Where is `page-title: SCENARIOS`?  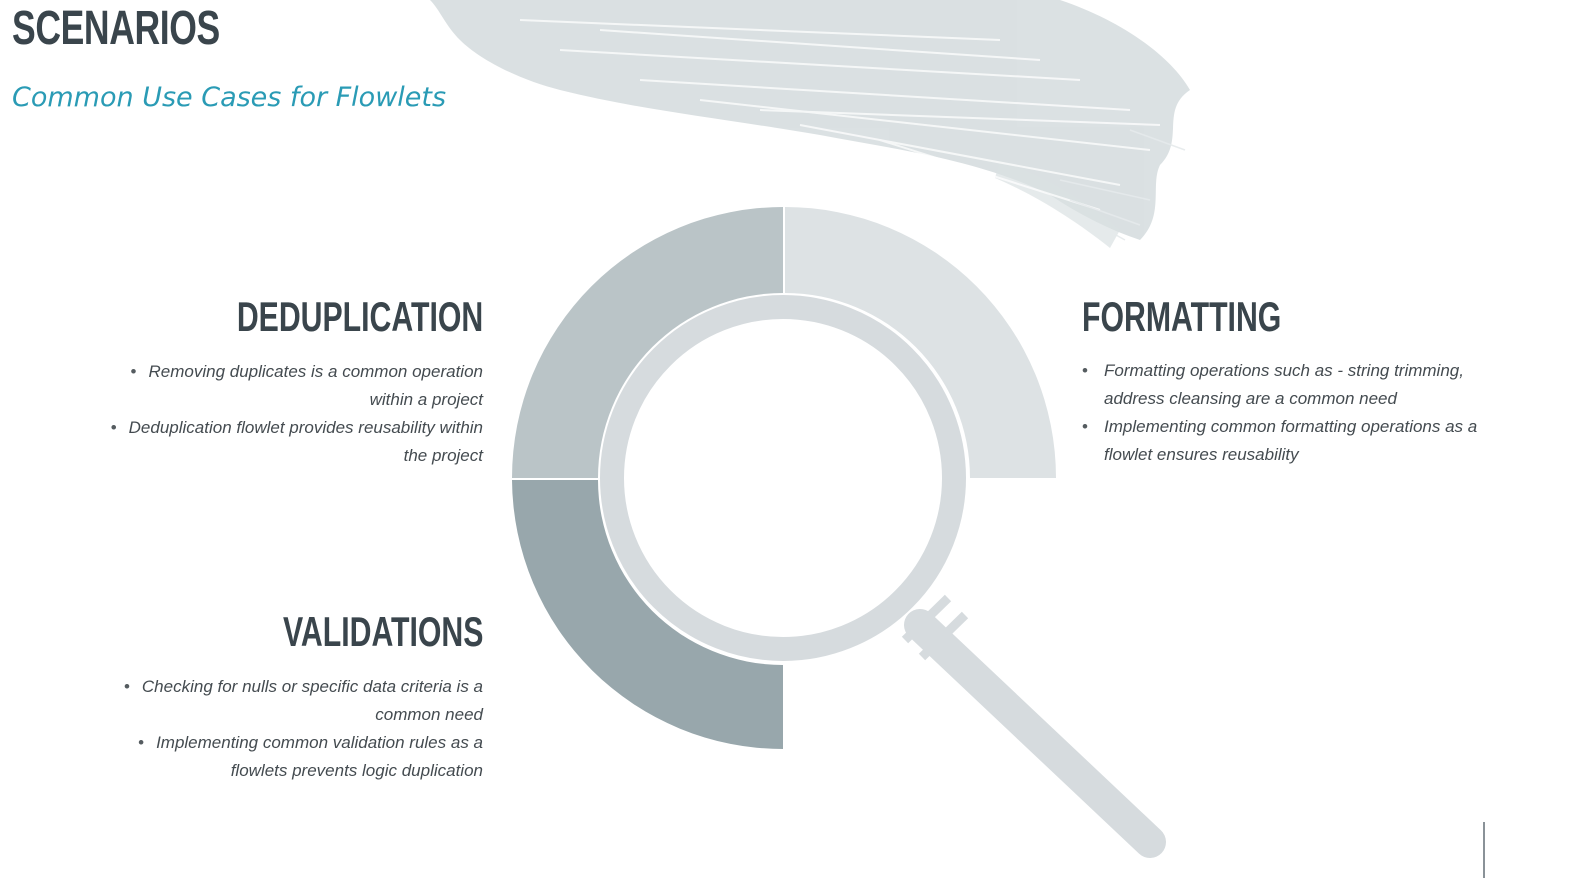
page-title: SCENARIOS is located at coordinates (116, 28).